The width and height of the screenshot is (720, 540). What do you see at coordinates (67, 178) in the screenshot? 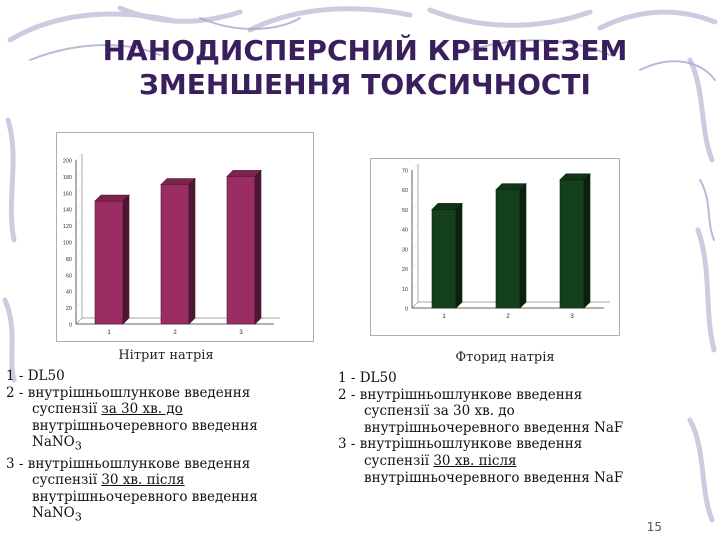
I see `y-tick-label: 180` at bounding box center [67, 178].